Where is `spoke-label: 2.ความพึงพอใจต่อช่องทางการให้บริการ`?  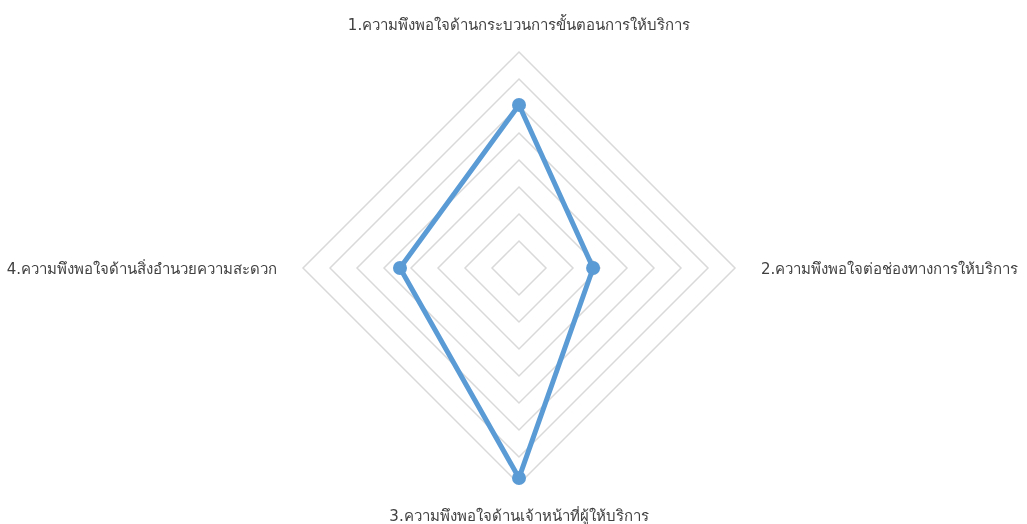
spoke-label: 2.ความพึงพอใจต่อช่องทางการให้บริการ is located at coordinates (890, 269).